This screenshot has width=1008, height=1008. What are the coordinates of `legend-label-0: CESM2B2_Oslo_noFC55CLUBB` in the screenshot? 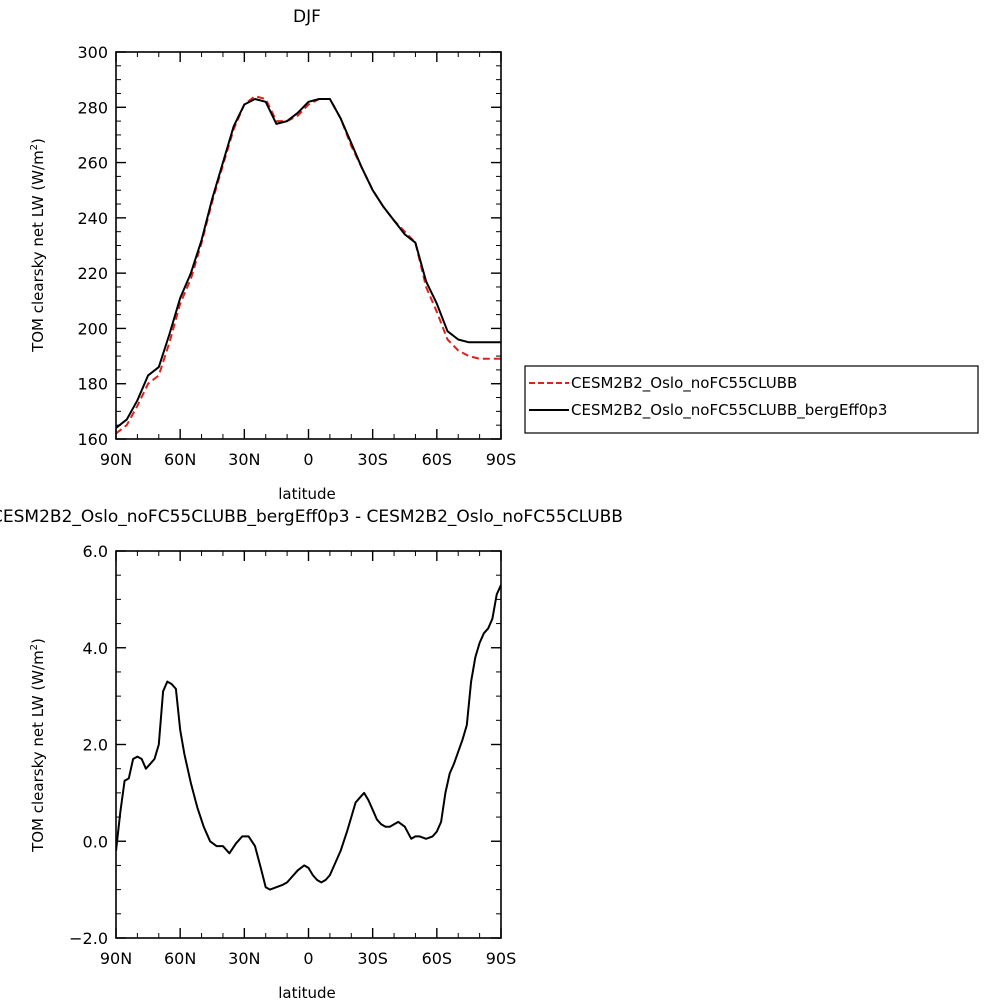 It's located at (684, 383).